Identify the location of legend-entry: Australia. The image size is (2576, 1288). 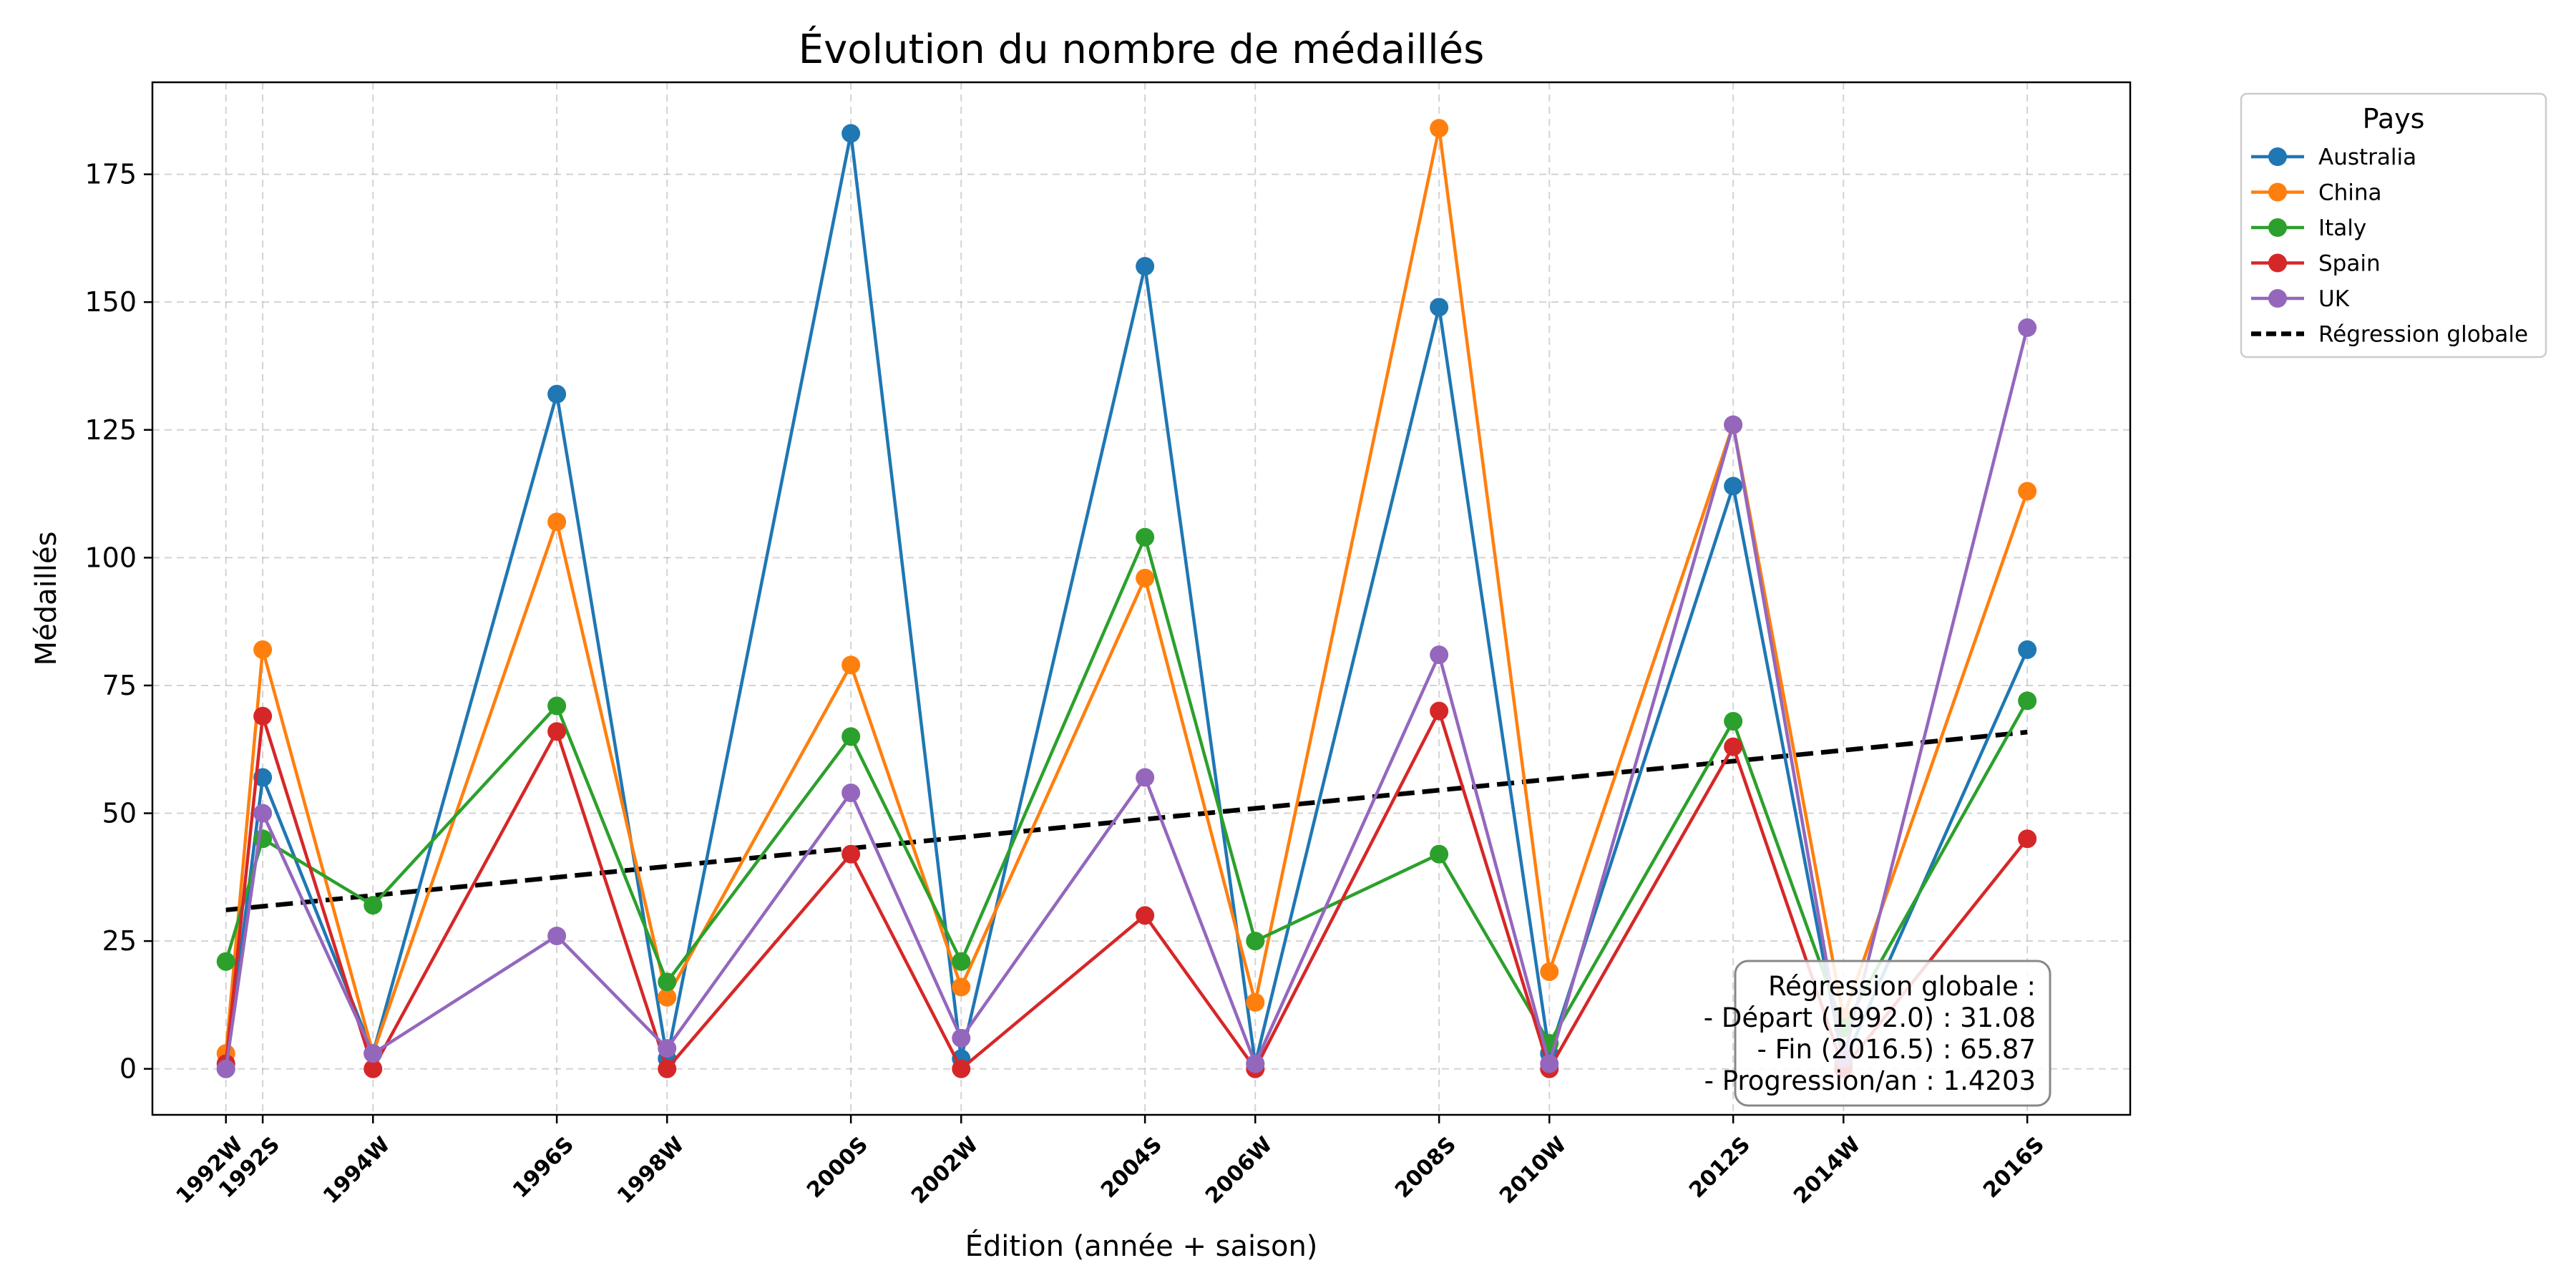
(2333, 157).